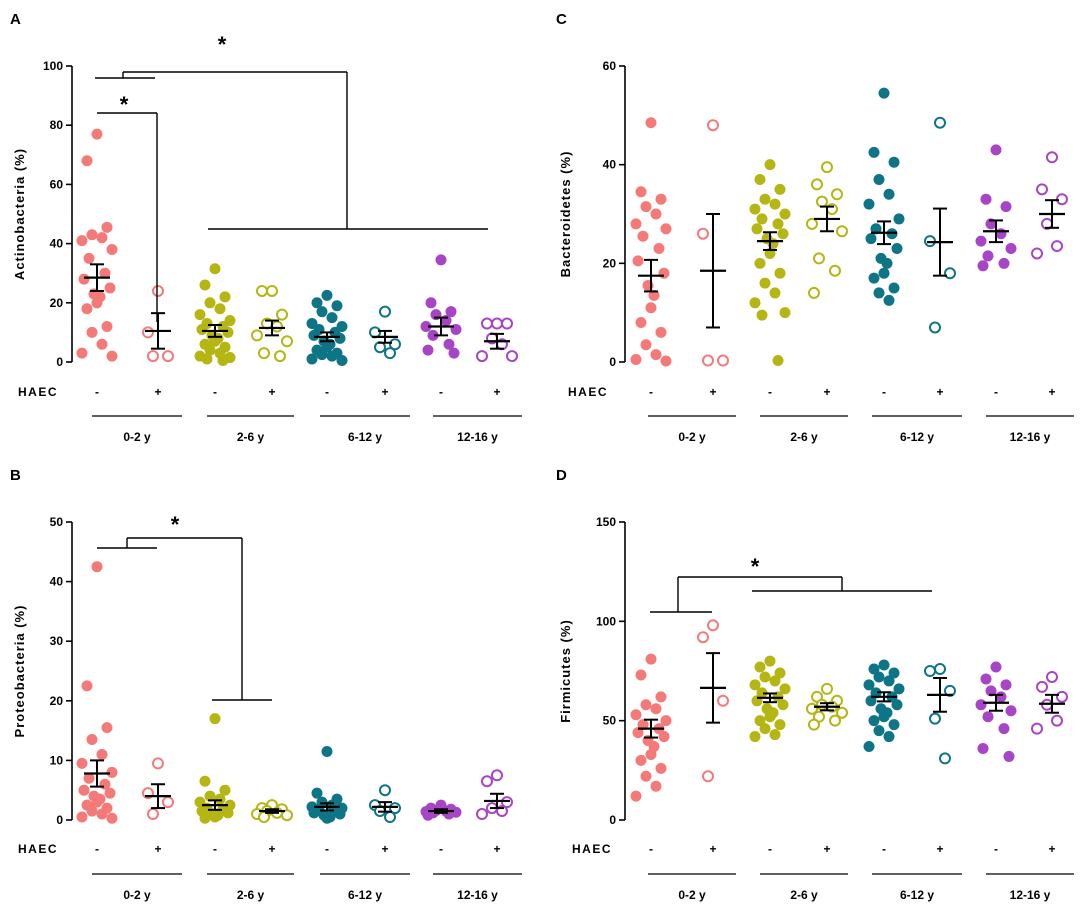 The image size is (1084, 908). What do you see at coordinates (565, 671) in the screenshot?
I see `y-axis-title: Firmicutes (%)` at bounding box center [565, 671].